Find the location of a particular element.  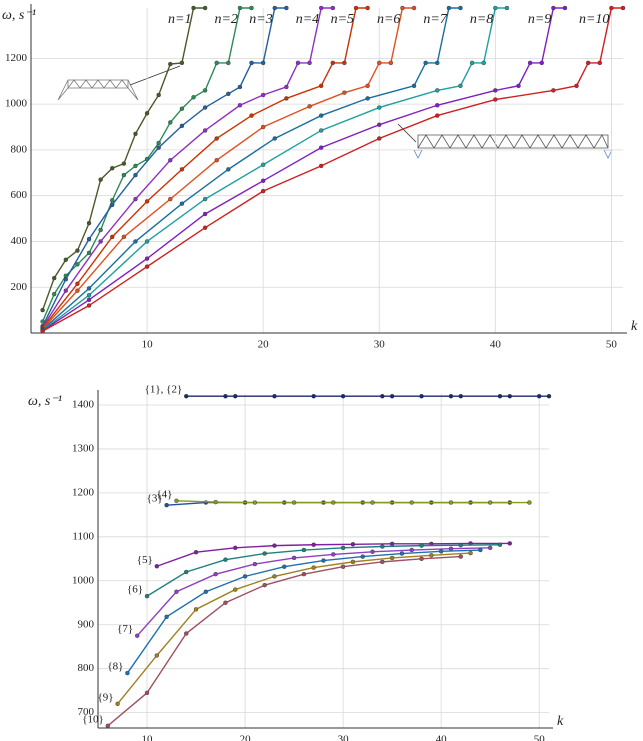

series-label: n=9 is located at coordinates (539, 19).